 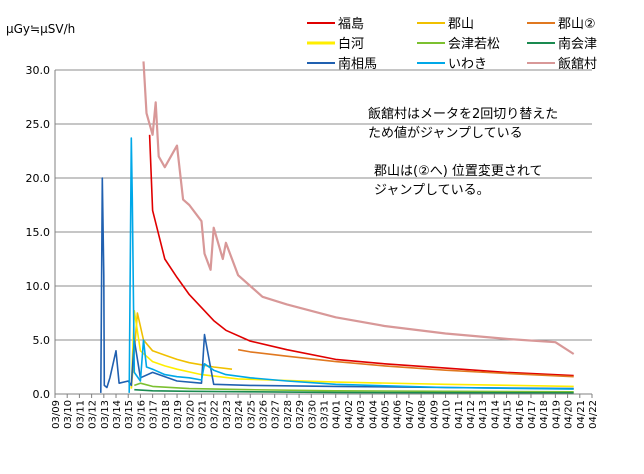 I want to click on x-tick-label: 03/31, so click(x=325, y=414).